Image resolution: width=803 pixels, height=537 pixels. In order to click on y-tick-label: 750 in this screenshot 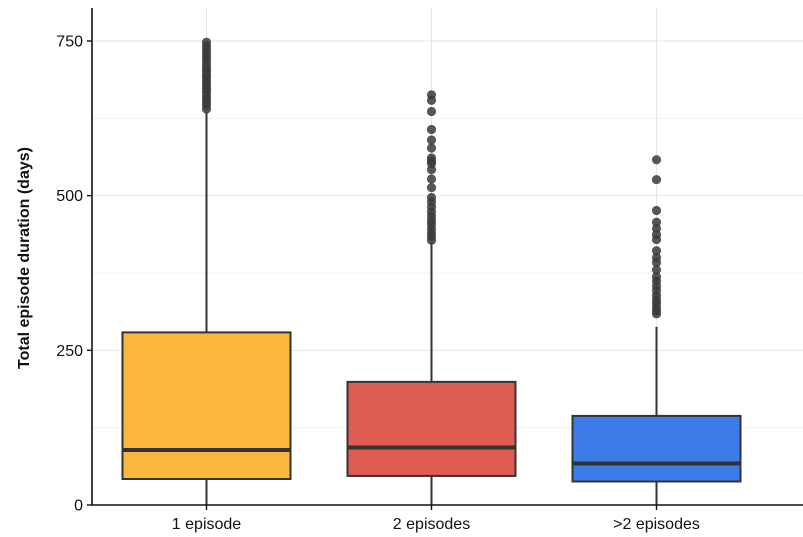, I will do `click(69, 42)`.